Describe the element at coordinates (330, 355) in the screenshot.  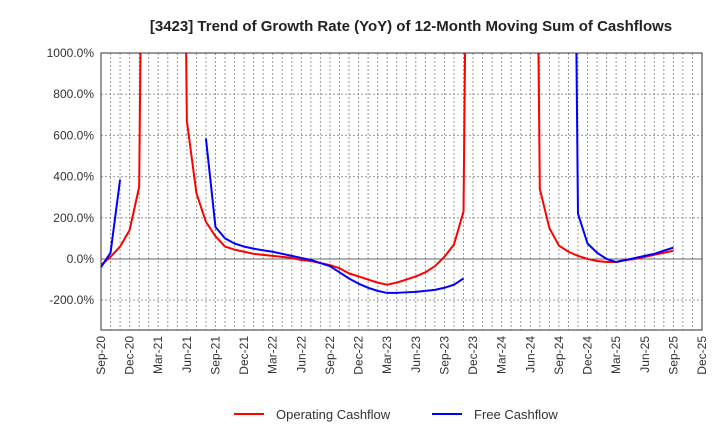
I see `x-tick-label: Sep-22` at that location.